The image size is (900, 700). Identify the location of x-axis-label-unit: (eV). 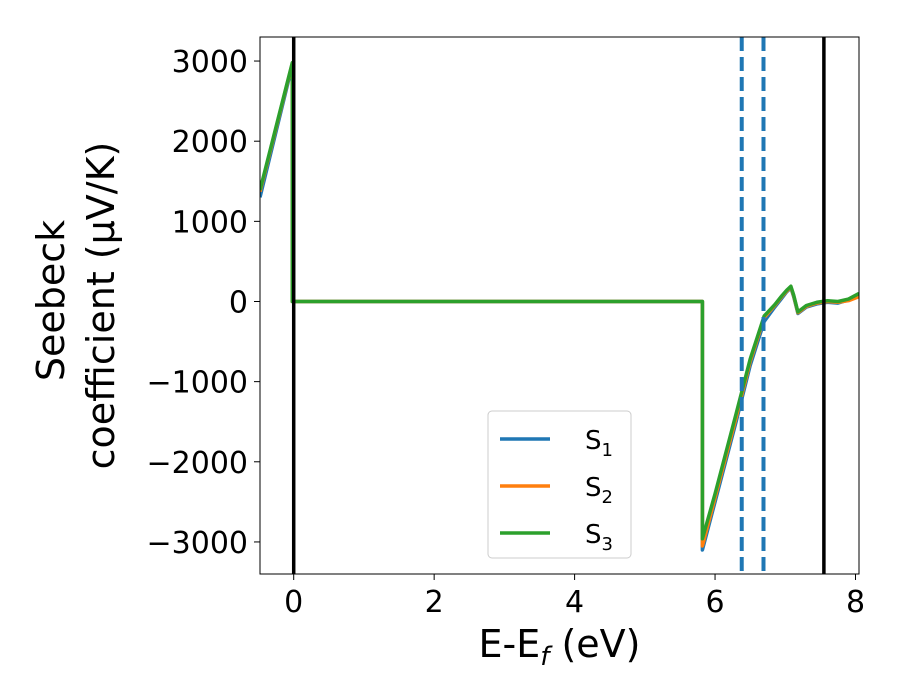
(594, 644).